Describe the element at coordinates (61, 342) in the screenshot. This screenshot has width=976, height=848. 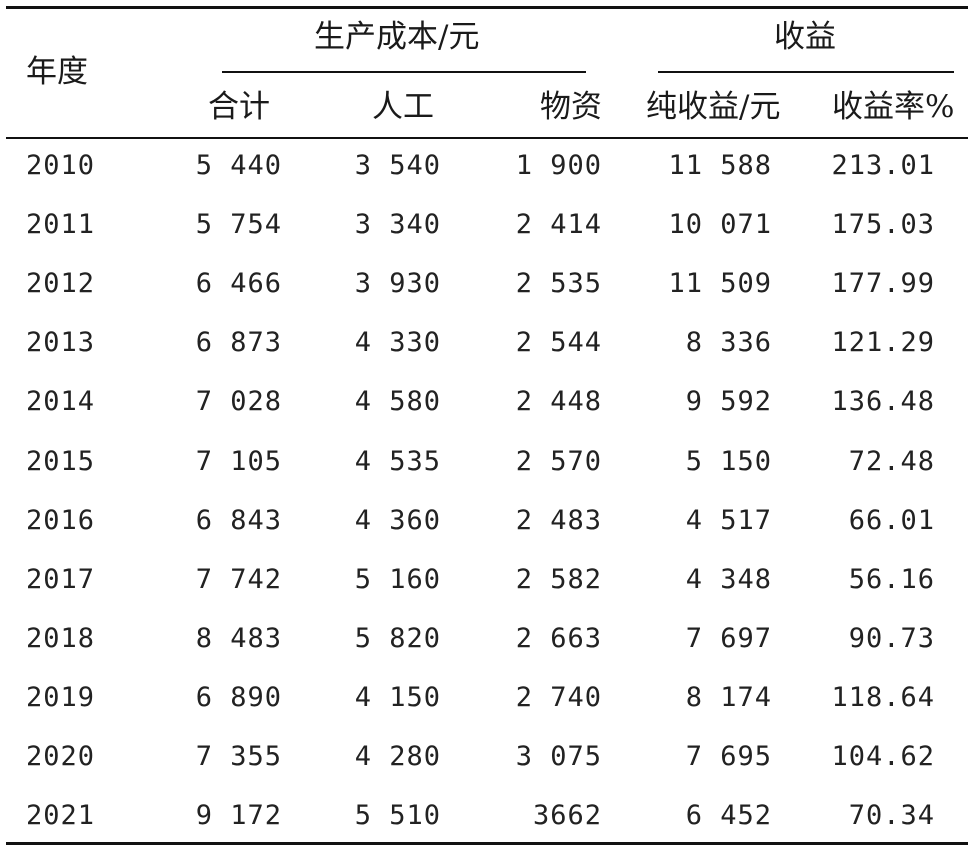
I see `cell-year: 2013` at that location.